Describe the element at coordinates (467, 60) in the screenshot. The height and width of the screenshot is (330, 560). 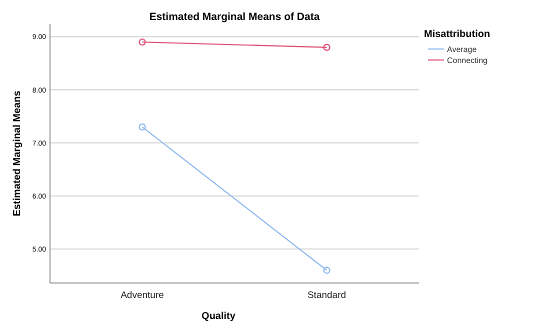
I see `legend-label: Connecting` at that location.